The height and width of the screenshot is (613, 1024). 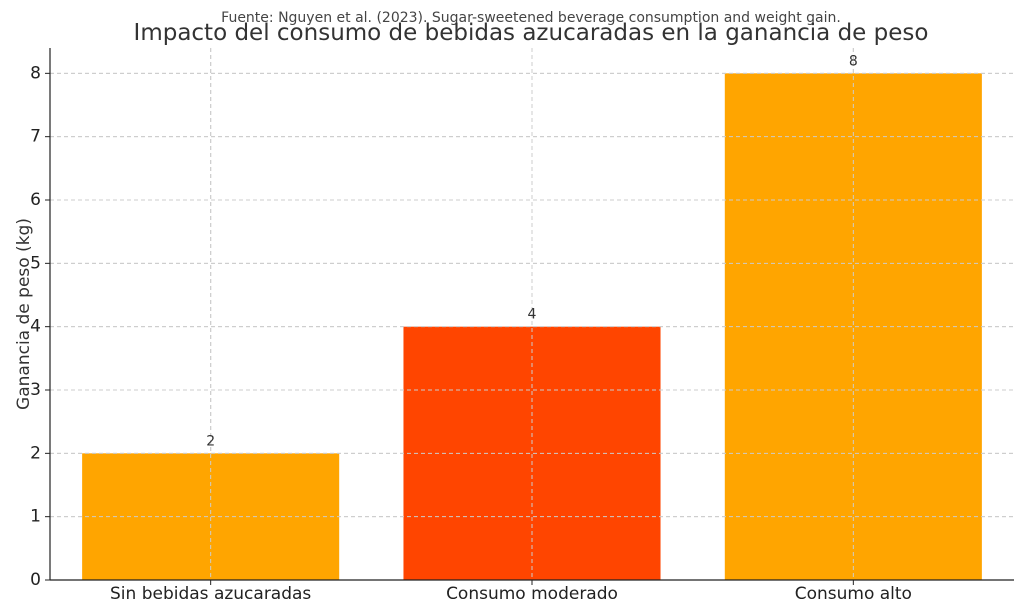 I want to click on bar-value-label: 8, so click(x=853, y=61).